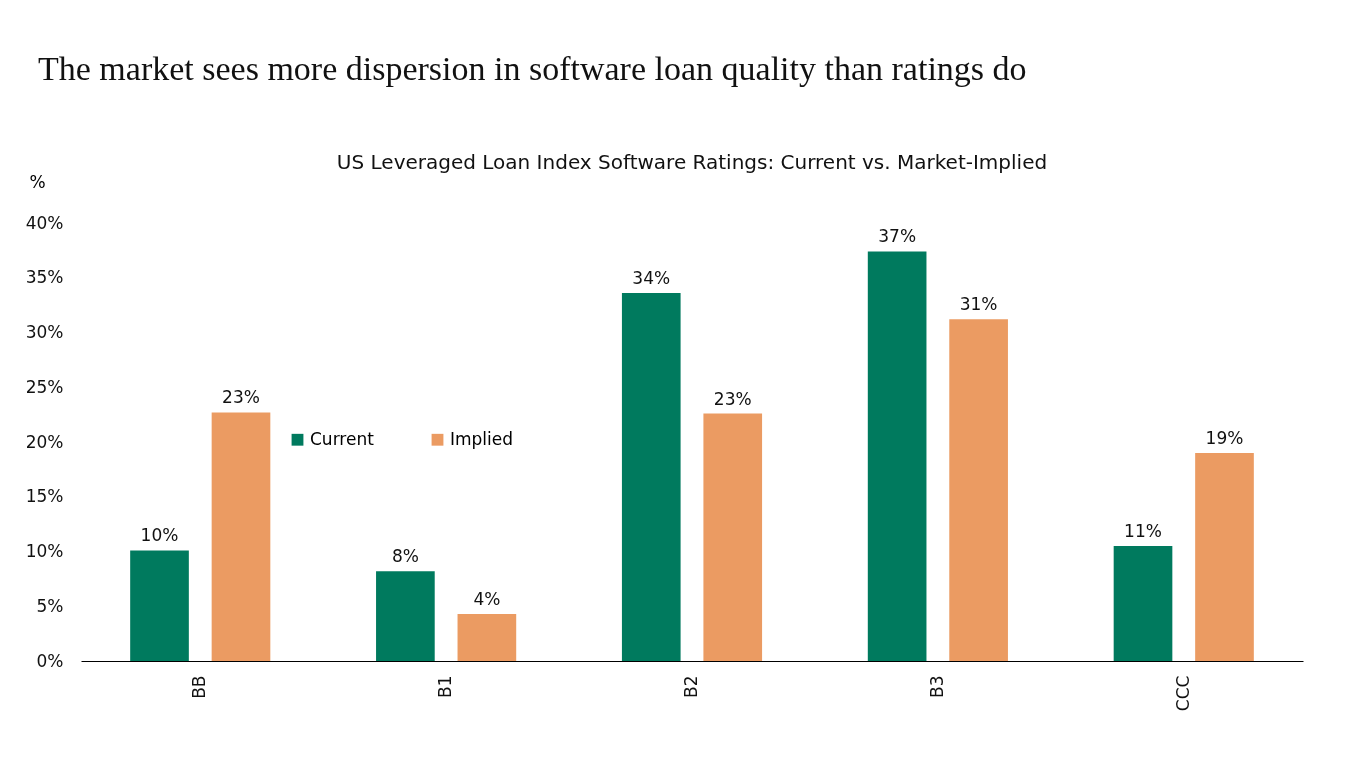  Describe the element at coordinates (1182, 693) in the screenshot. I see `x-tick-label: CCC` at that location.